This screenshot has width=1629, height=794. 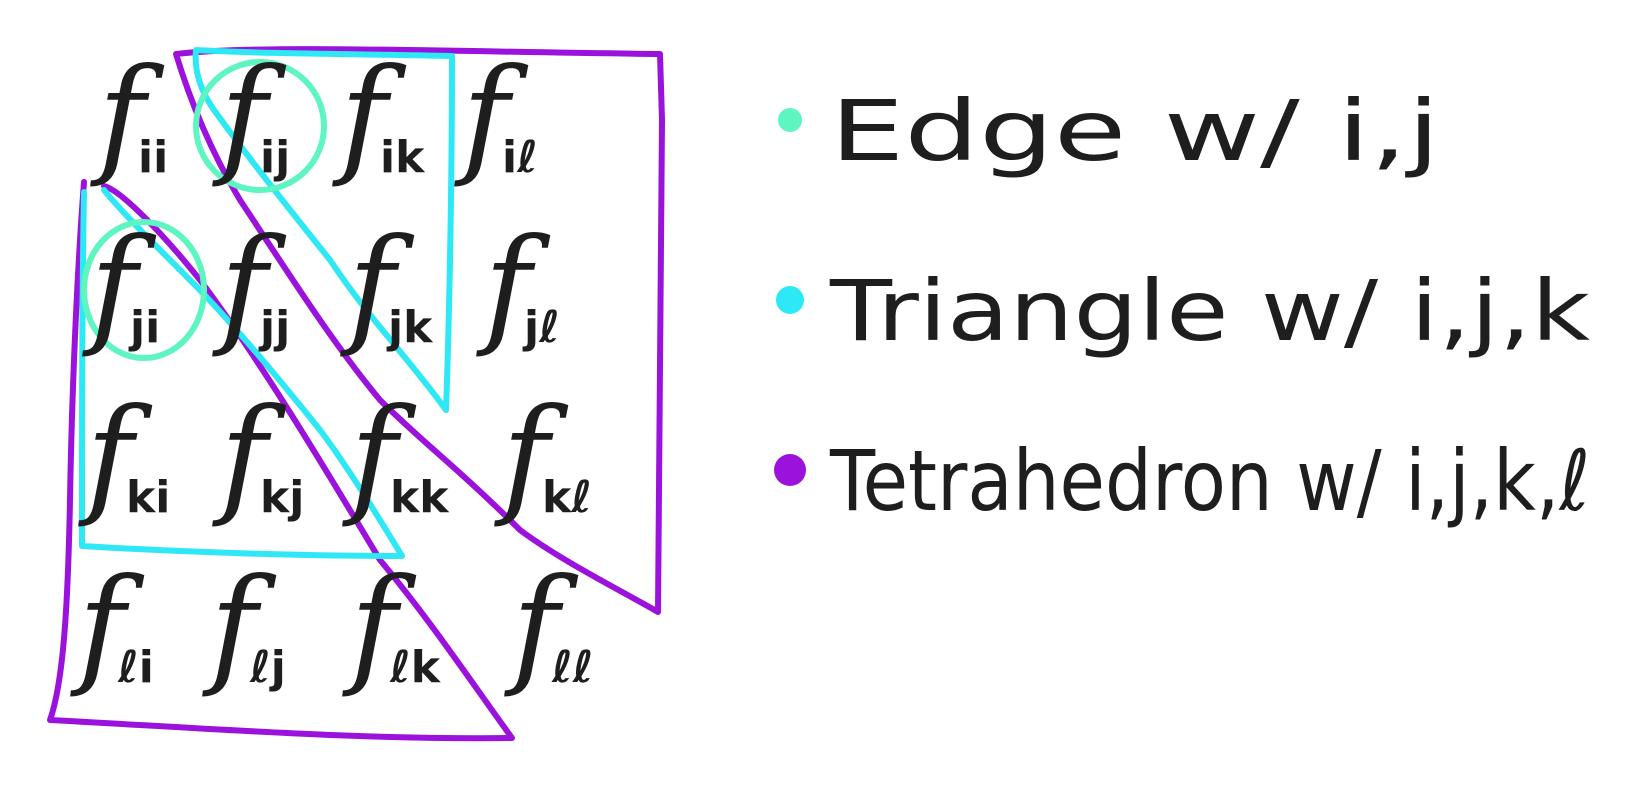 What do you see at coordinates (572, 667) in the screenshot?
I see `matrix-entry-subscript: ℓℓ` at bounding box center [572, 667].